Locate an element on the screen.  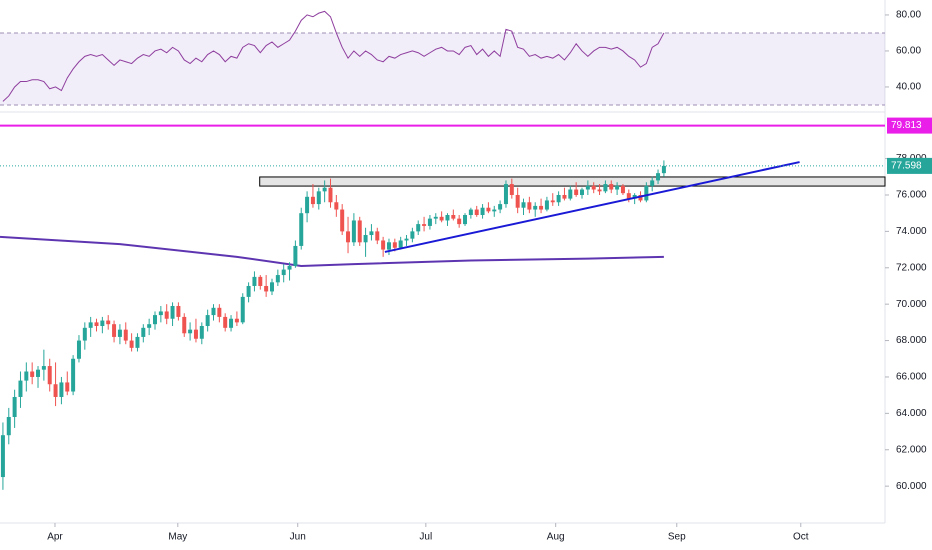
y-tick-label: 60.00 is located at coordinates (908, 51).